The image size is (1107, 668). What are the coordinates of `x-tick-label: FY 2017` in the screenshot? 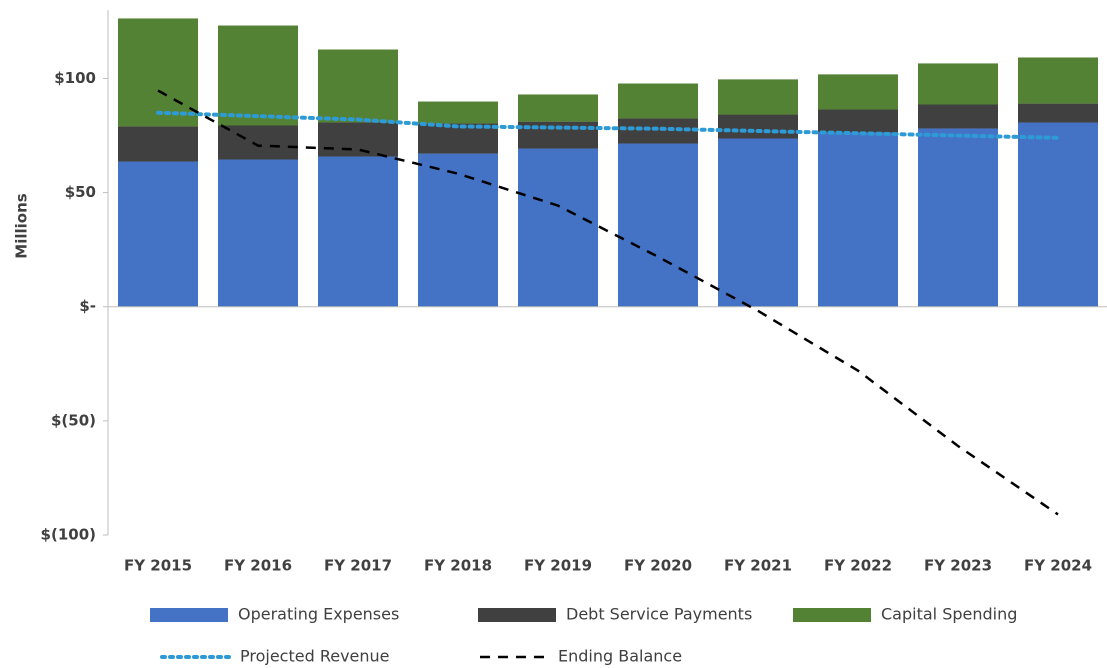 It's located at (358, 566).